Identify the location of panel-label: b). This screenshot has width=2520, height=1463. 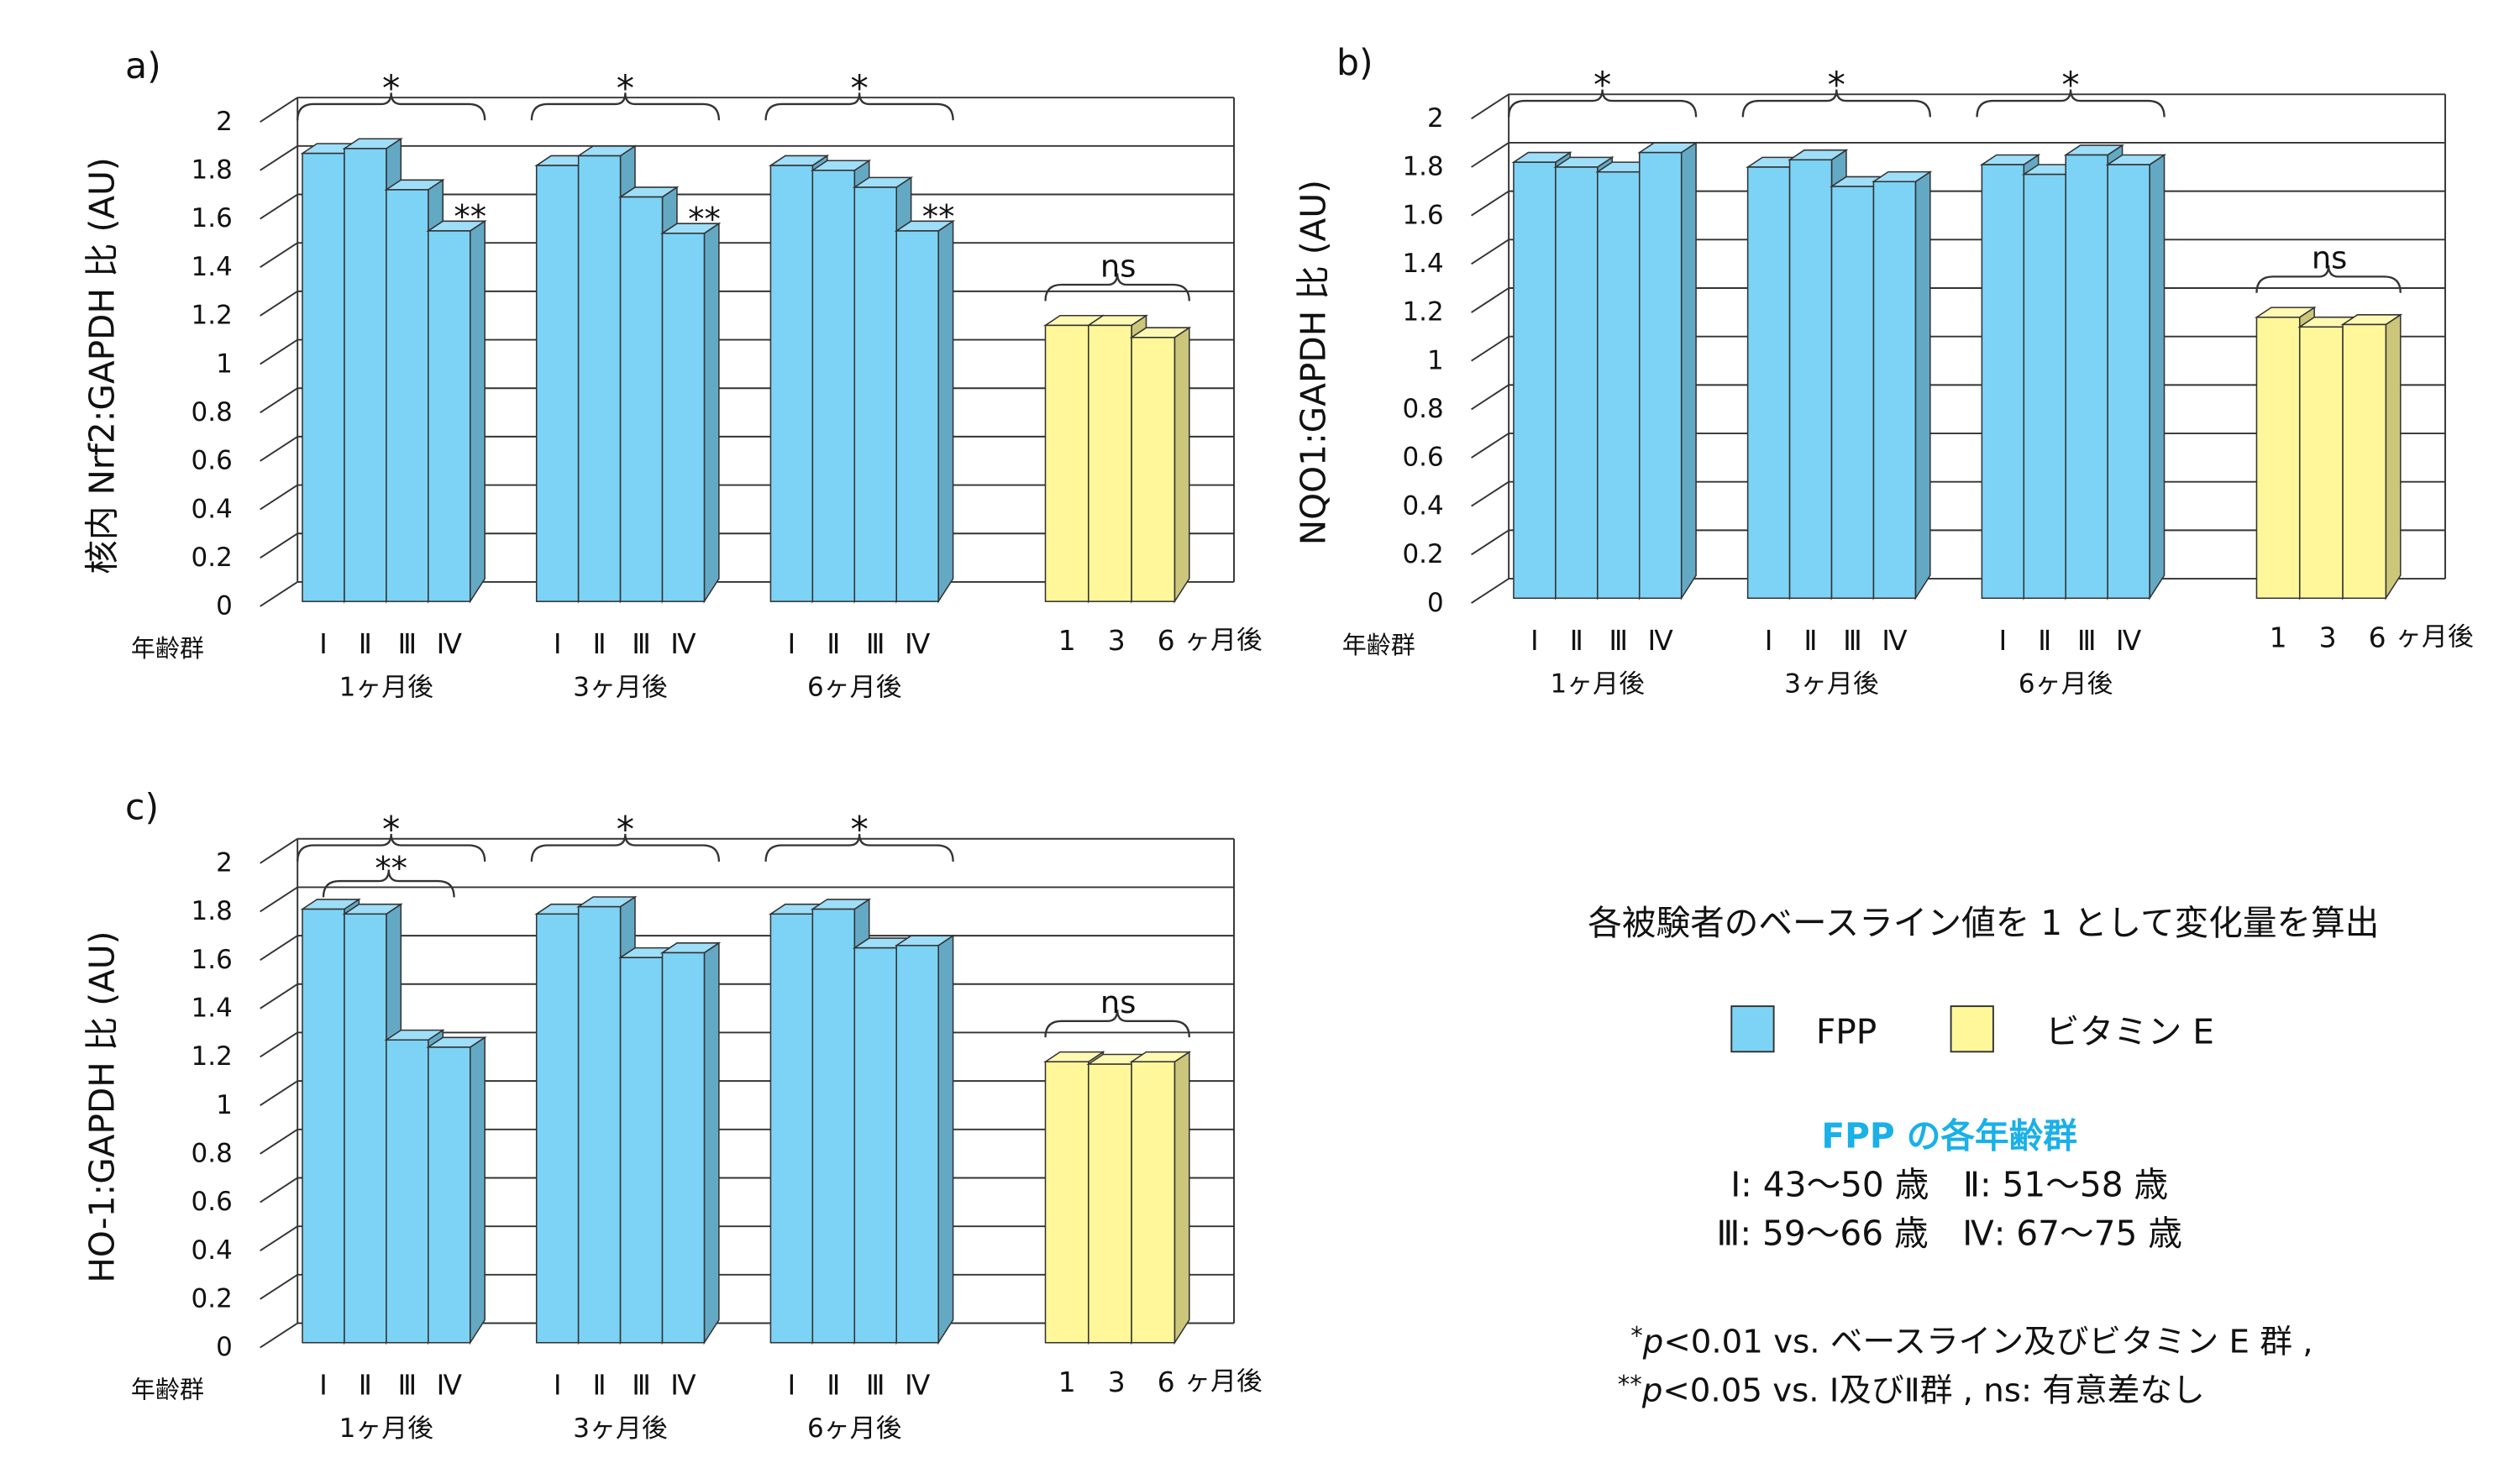
(1354, 63).